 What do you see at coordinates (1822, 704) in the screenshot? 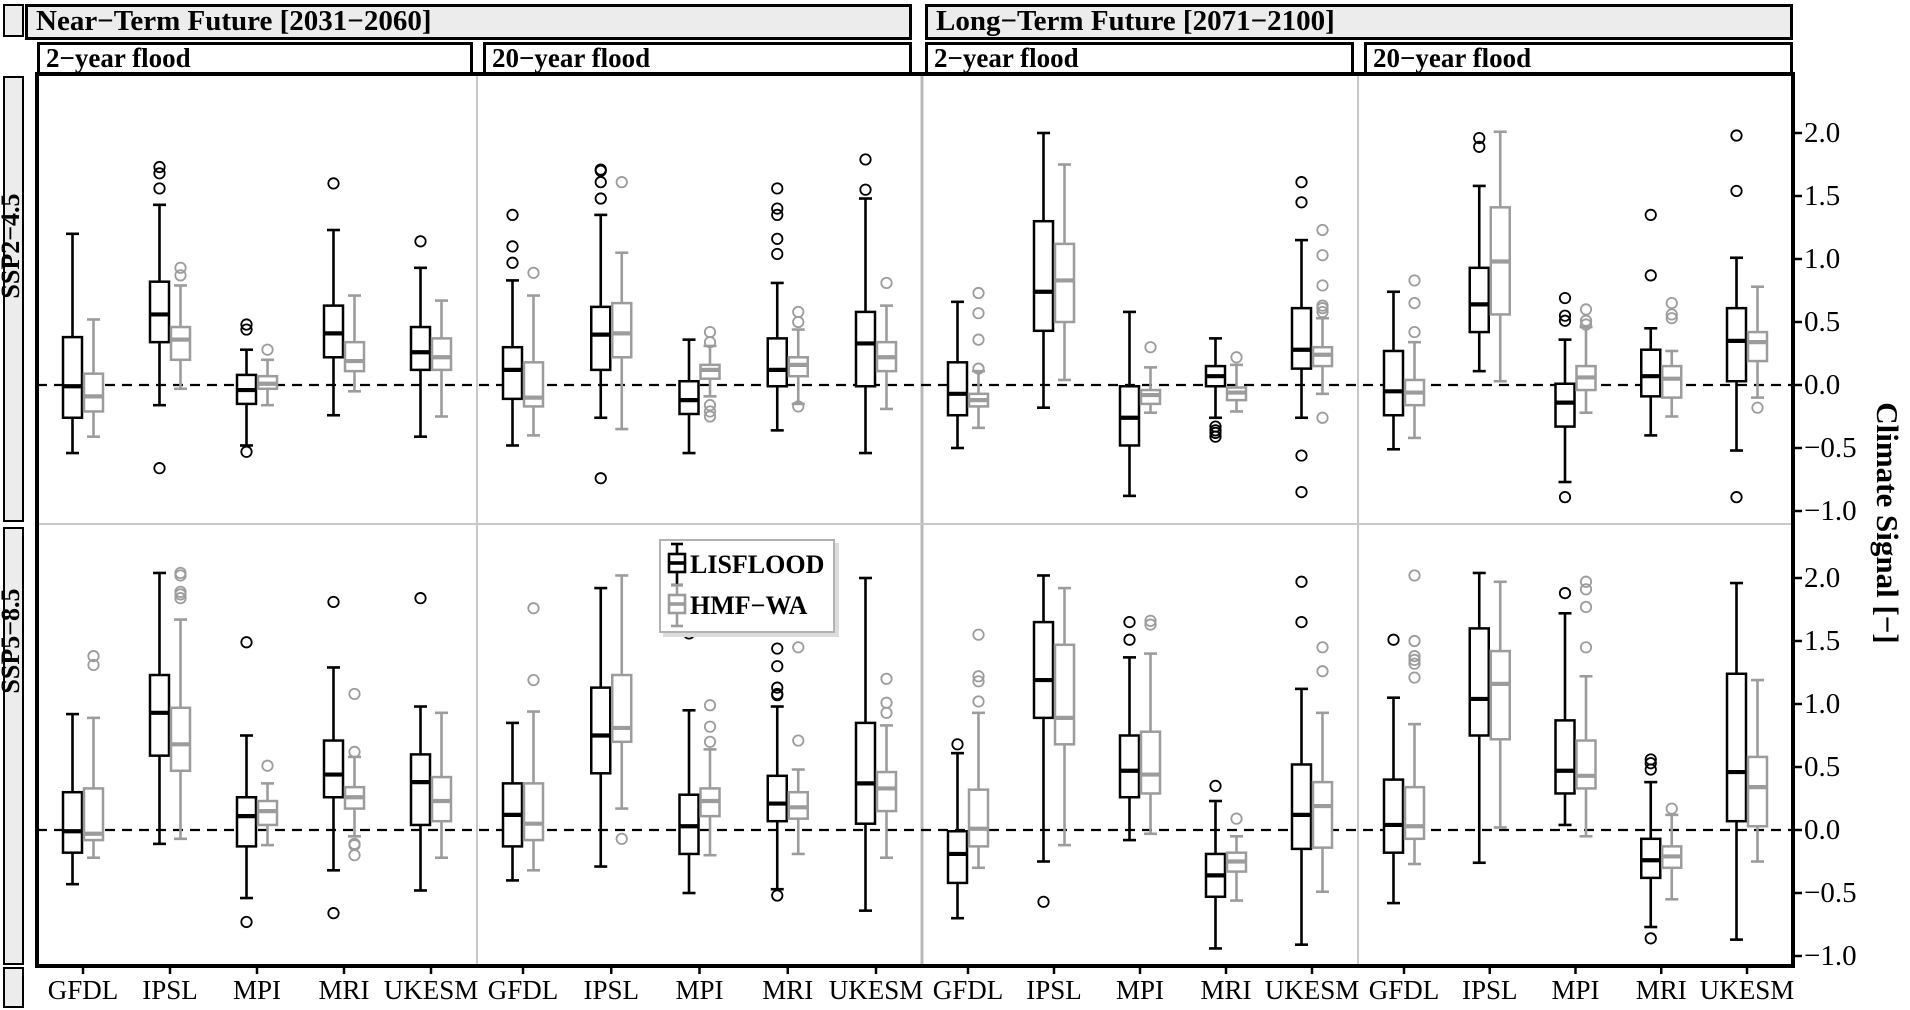
I see `y-tick-label: 1.0` at bounding box center [1822, 704].